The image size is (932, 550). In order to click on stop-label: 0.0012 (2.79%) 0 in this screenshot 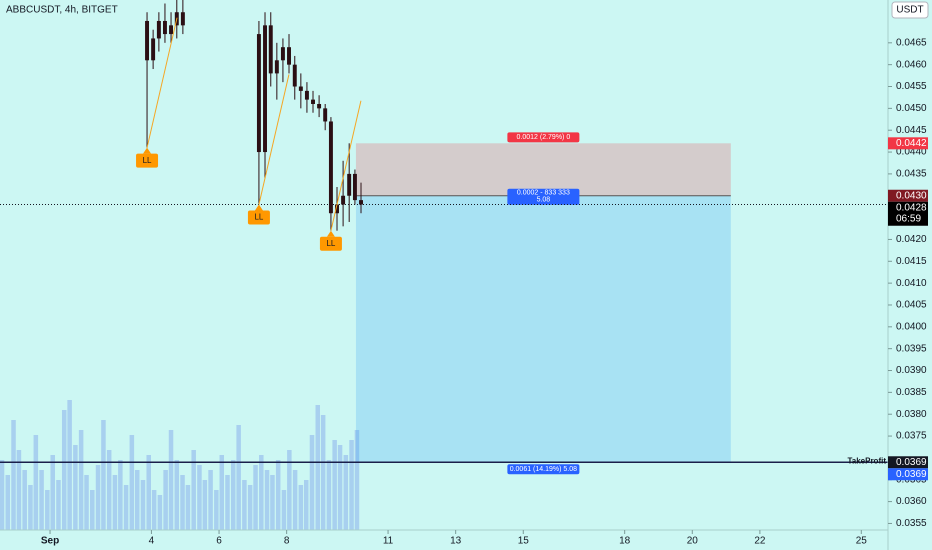, I will do `click(544, 137)`.